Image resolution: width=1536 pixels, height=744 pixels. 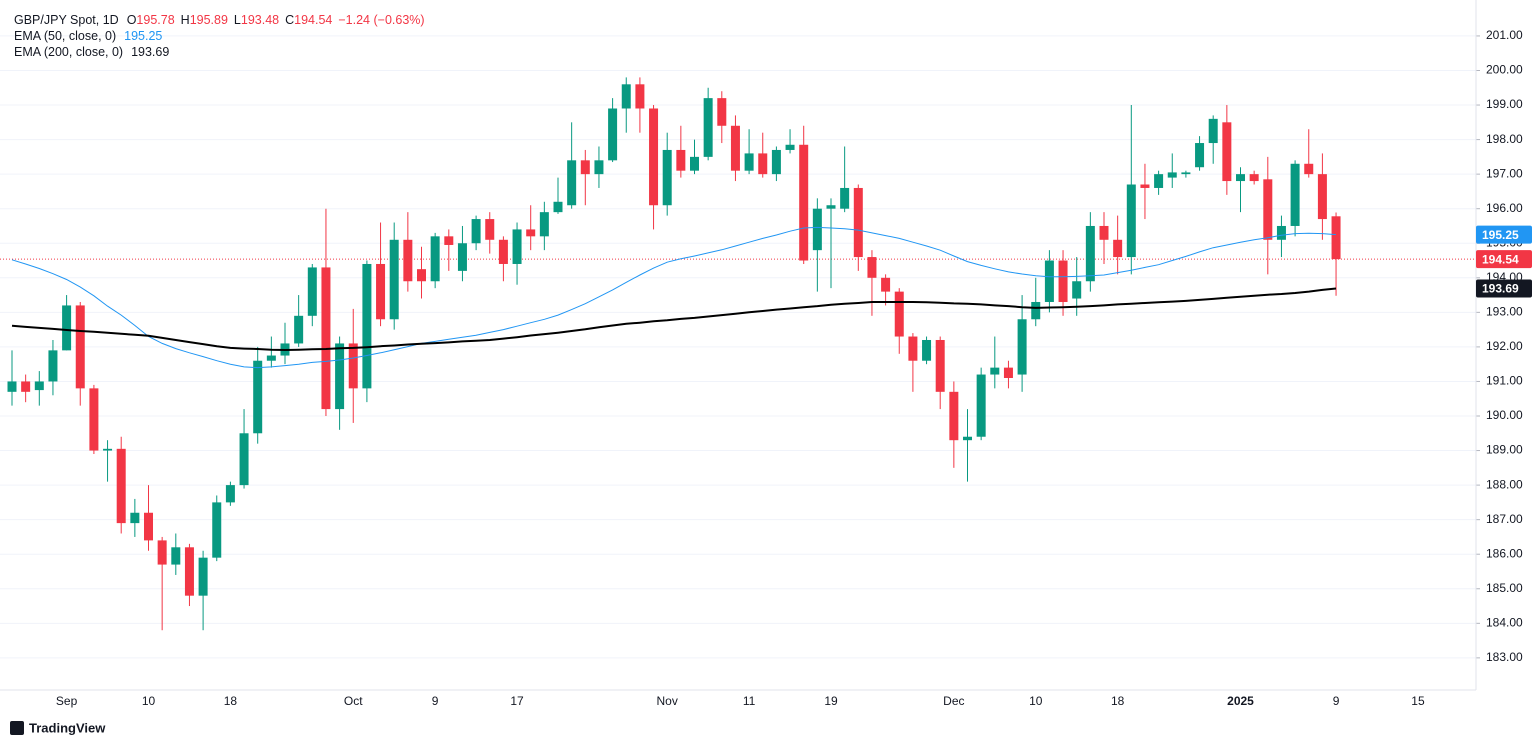 I want to click on ema50-badge: 195.25, so click(x=1500, y=235).